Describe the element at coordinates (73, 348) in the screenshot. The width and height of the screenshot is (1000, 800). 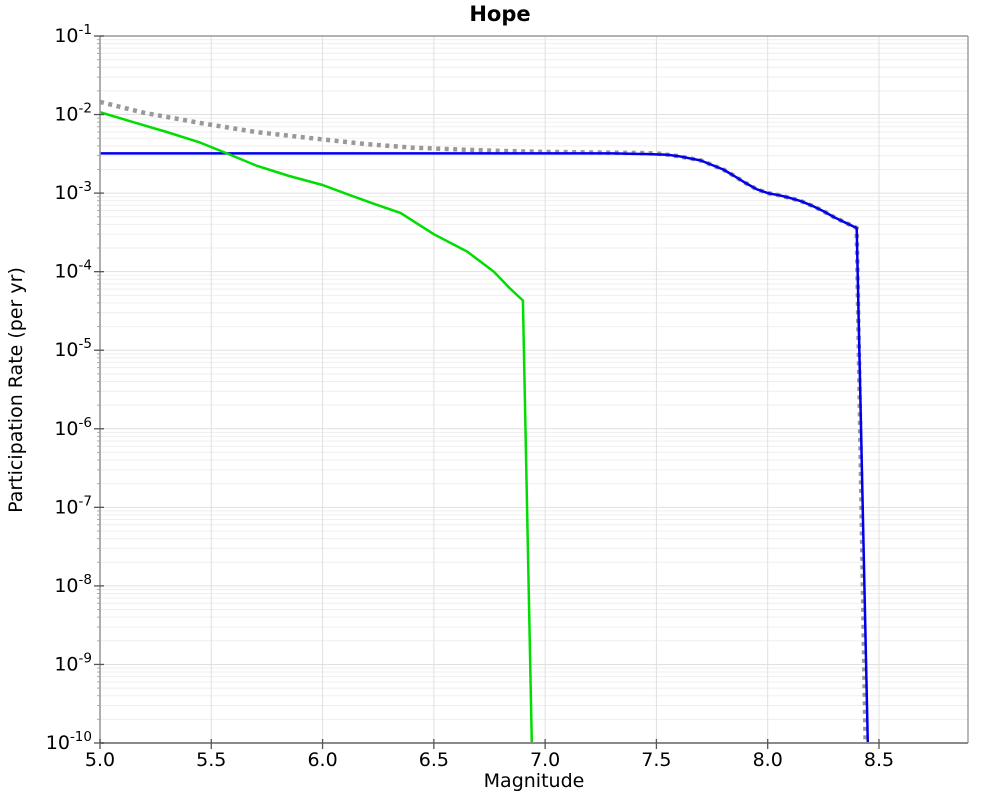
I see `y-tick-label: 10⁻⁵` at that location.